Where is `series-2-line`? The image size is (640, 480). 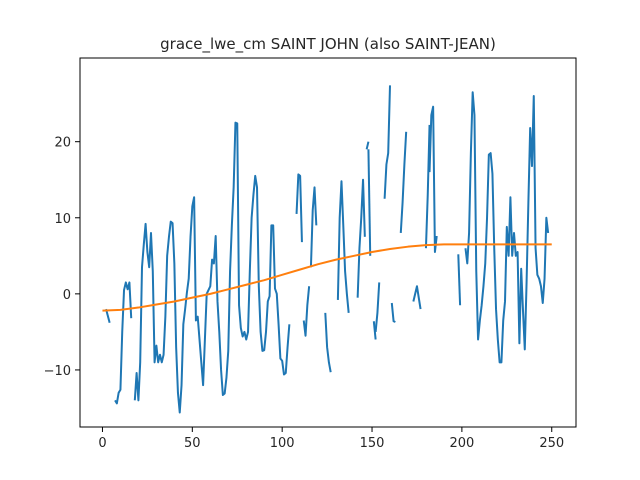 series-2-line is located at coordinates (327, 277).